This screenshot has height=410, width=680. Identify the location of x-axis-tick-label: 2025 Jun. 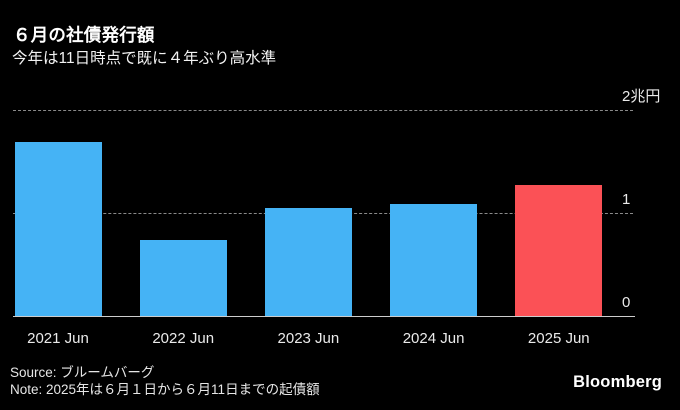
(558, 338).